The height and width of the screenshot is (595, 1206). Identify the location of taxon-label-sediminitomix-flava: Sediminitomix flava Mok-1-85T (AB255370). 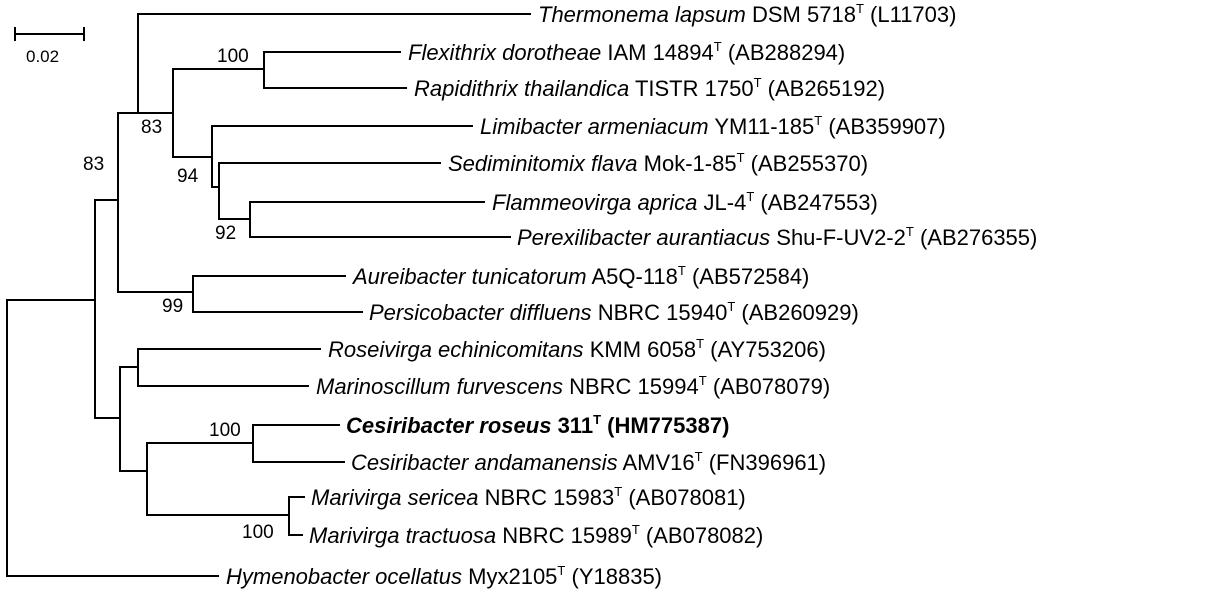
(658, 163).